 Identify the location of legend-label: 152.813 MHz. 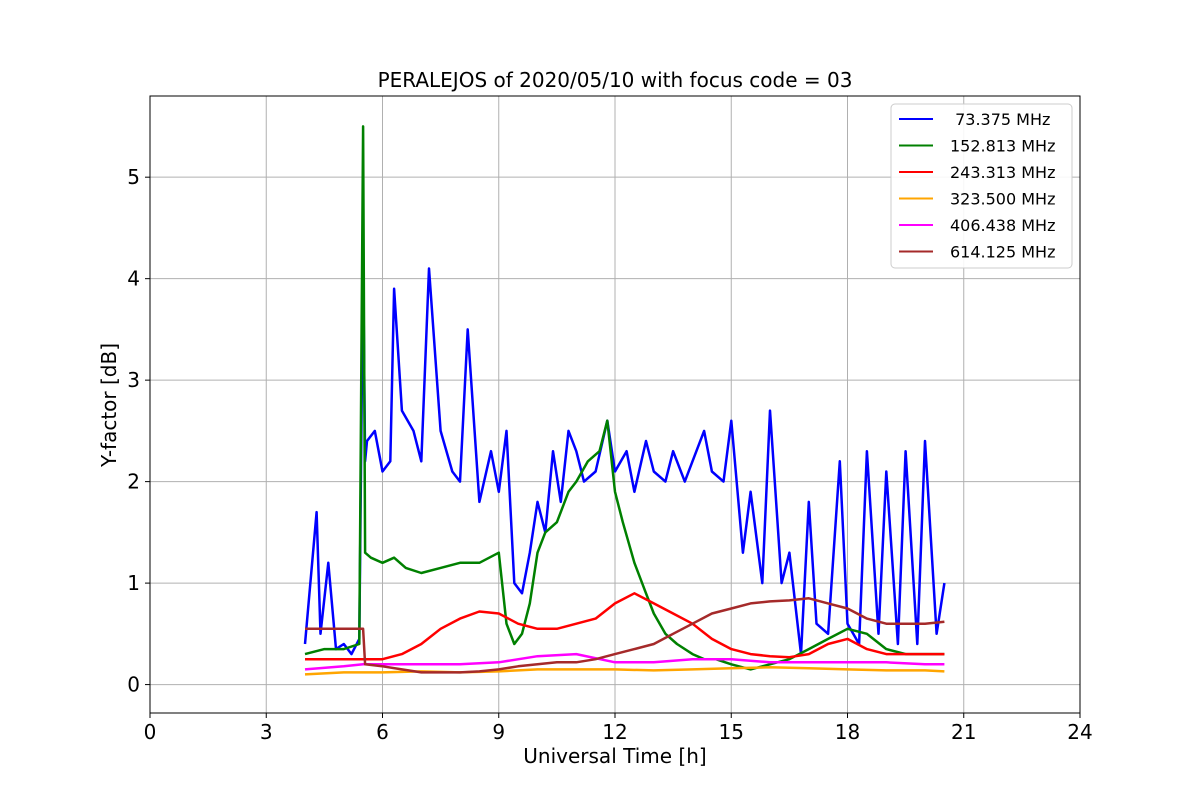
(1002, 146).